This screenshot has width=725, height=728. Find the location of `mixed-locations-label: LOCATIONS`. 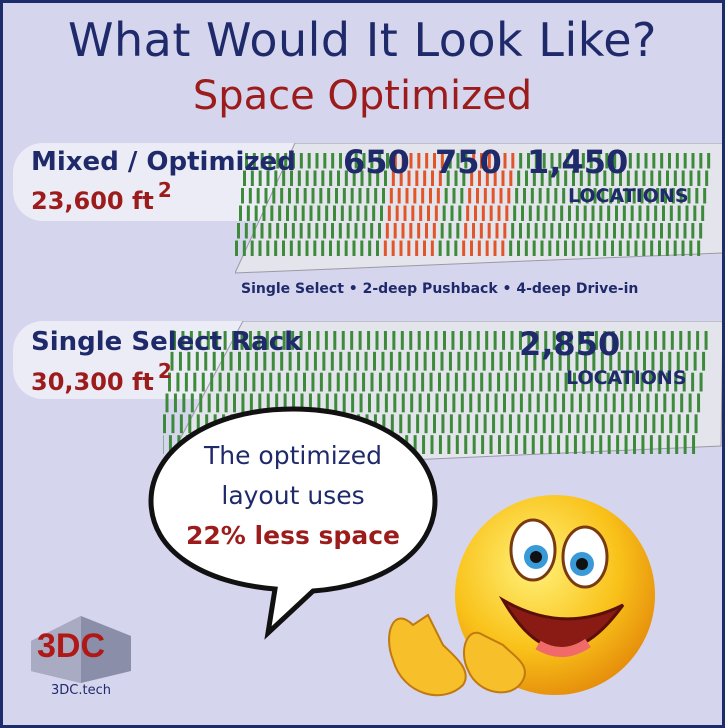

mixed-locations-label: LOCATIONS is located at coordinates (628, 196).